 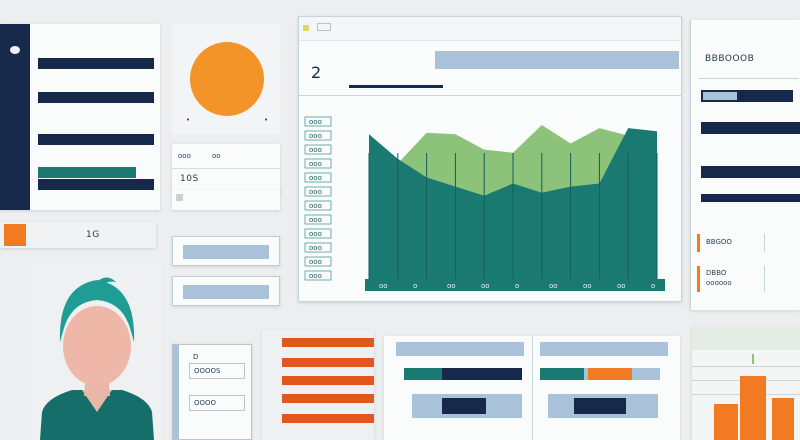 I want to click on sidebar-rail, so click(x=15, y=117).